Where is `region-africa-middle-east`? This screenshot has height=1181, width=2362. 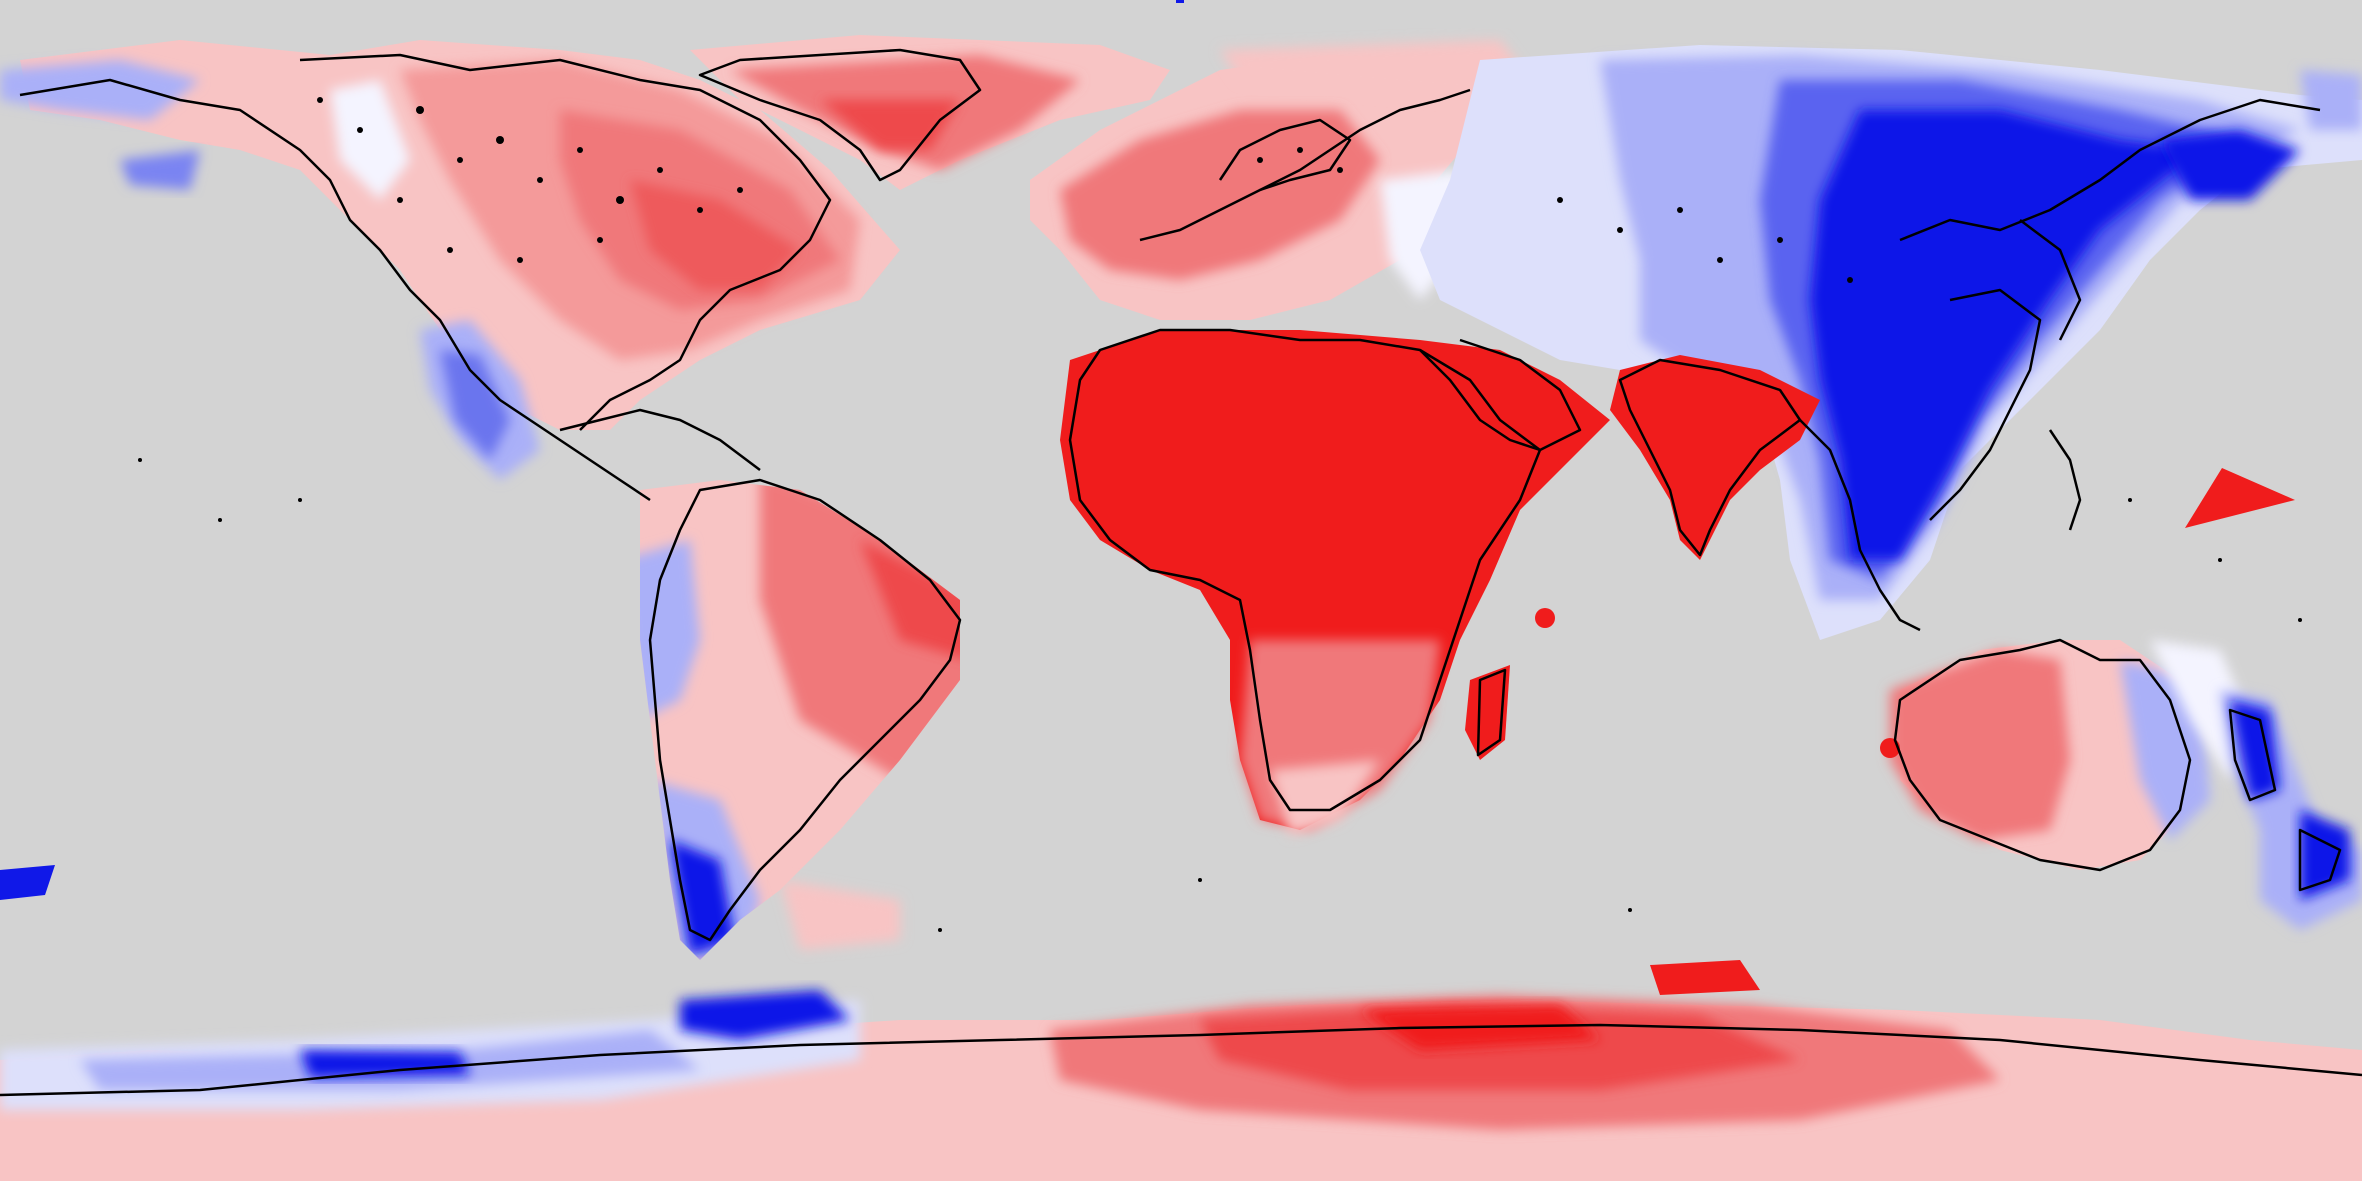
region-africa-middle-east is located at coordinates (1335, 582).